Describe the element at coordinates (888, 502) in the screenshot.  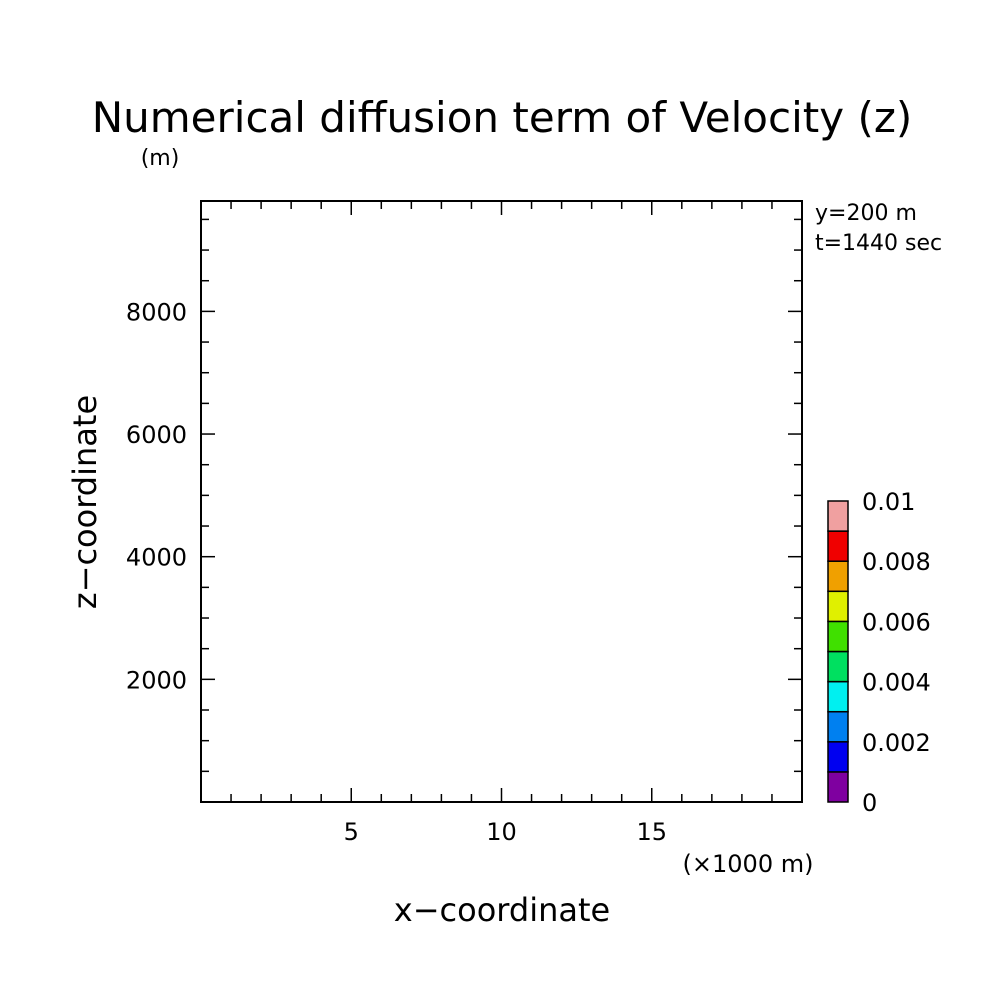
I see `colorbar-label: 0.01` at that location.